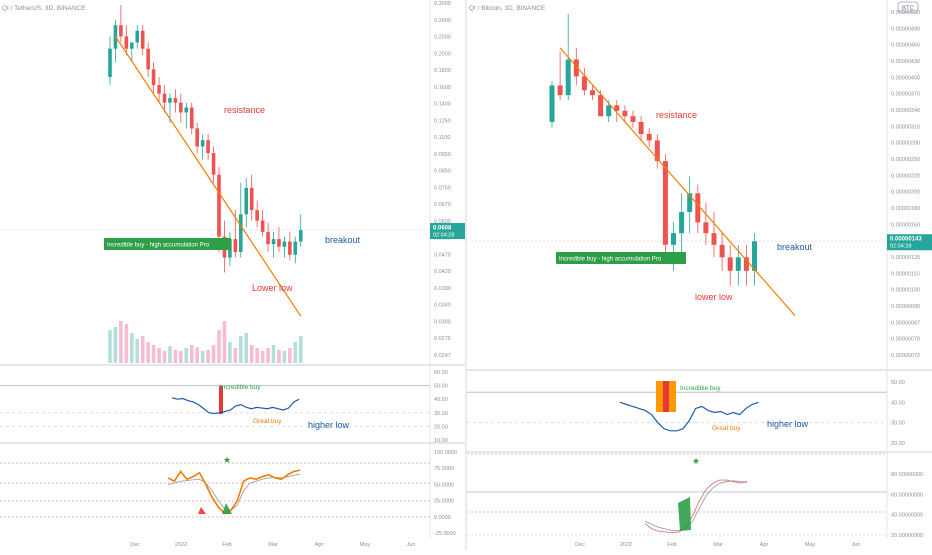  What do you see at coordinates (442, 105) in the screenshot?
I see `price-tick-label: 0.1400` at bounding box center [442, 105].